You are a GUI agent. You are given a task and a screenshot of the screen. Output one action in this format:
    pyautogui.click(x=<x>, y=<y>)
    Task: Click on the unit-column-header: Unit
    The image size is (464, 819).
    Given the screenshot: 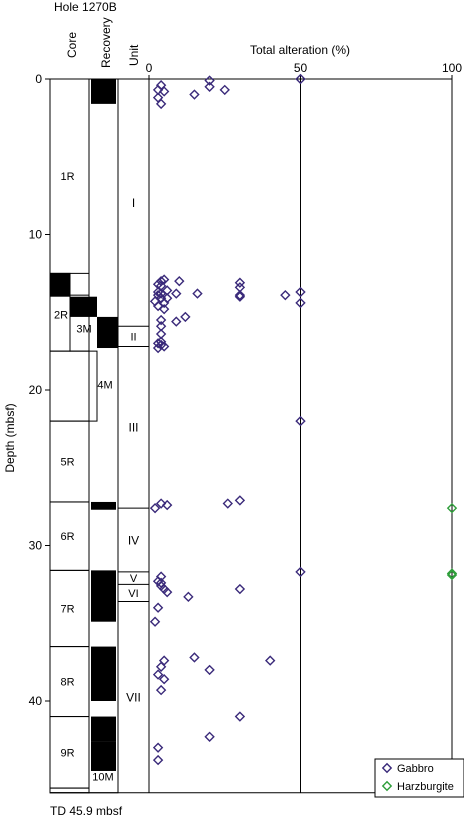 What is the action you would take?
    pyautogui.click(x=134, y=55)
    